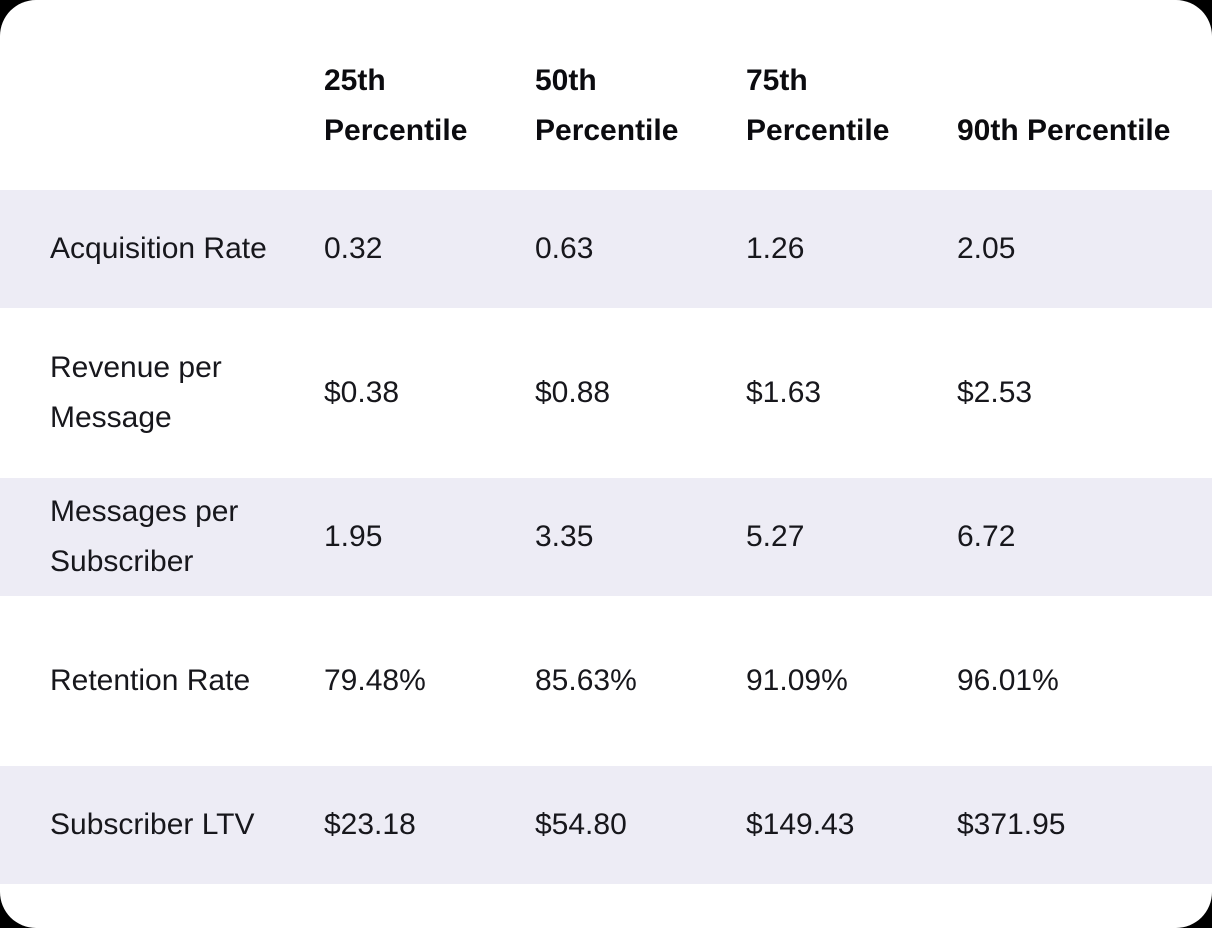 This screenshot has width=1212, height=928. I want to click on row-label-retention-rate: Retention Rate, so click(150, 681).